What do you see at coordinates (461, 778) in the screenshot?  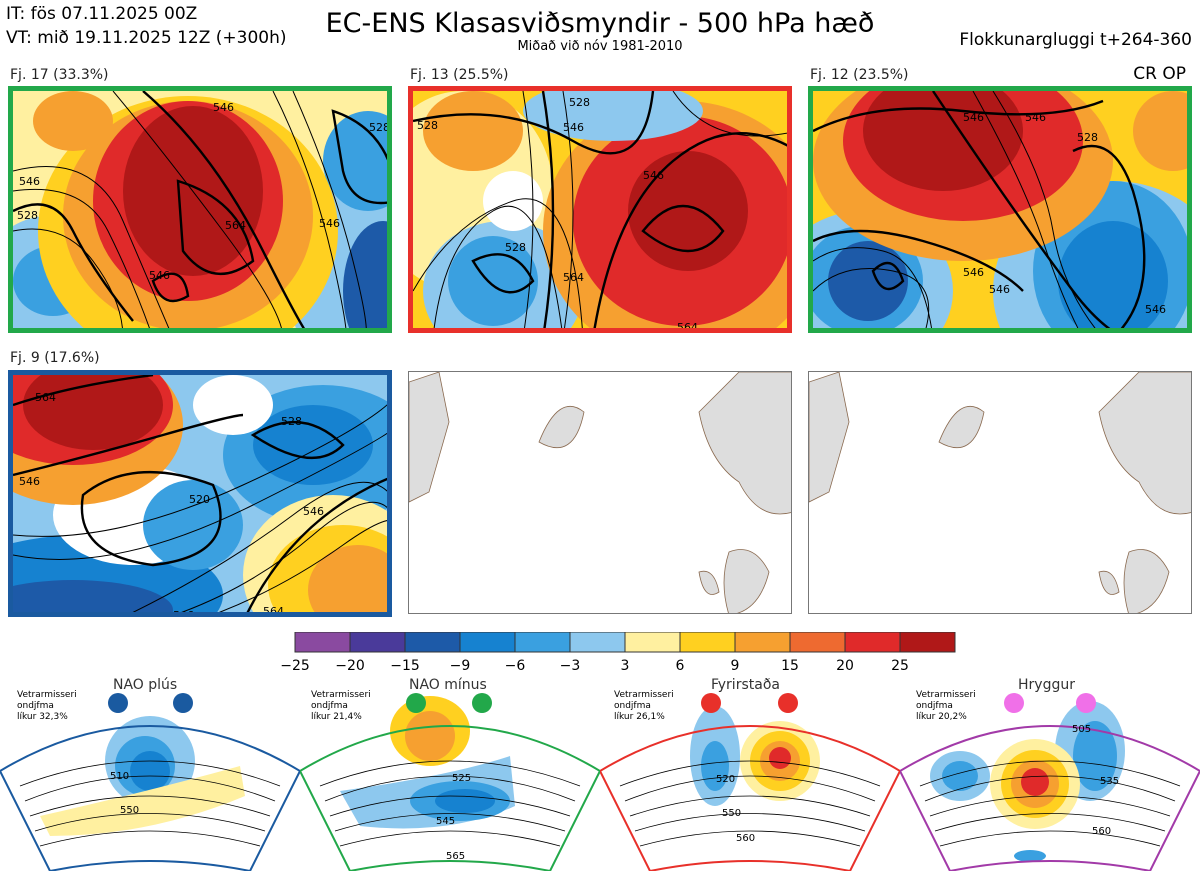 I see `contour-label: 525` at bounding box center [461, 778].